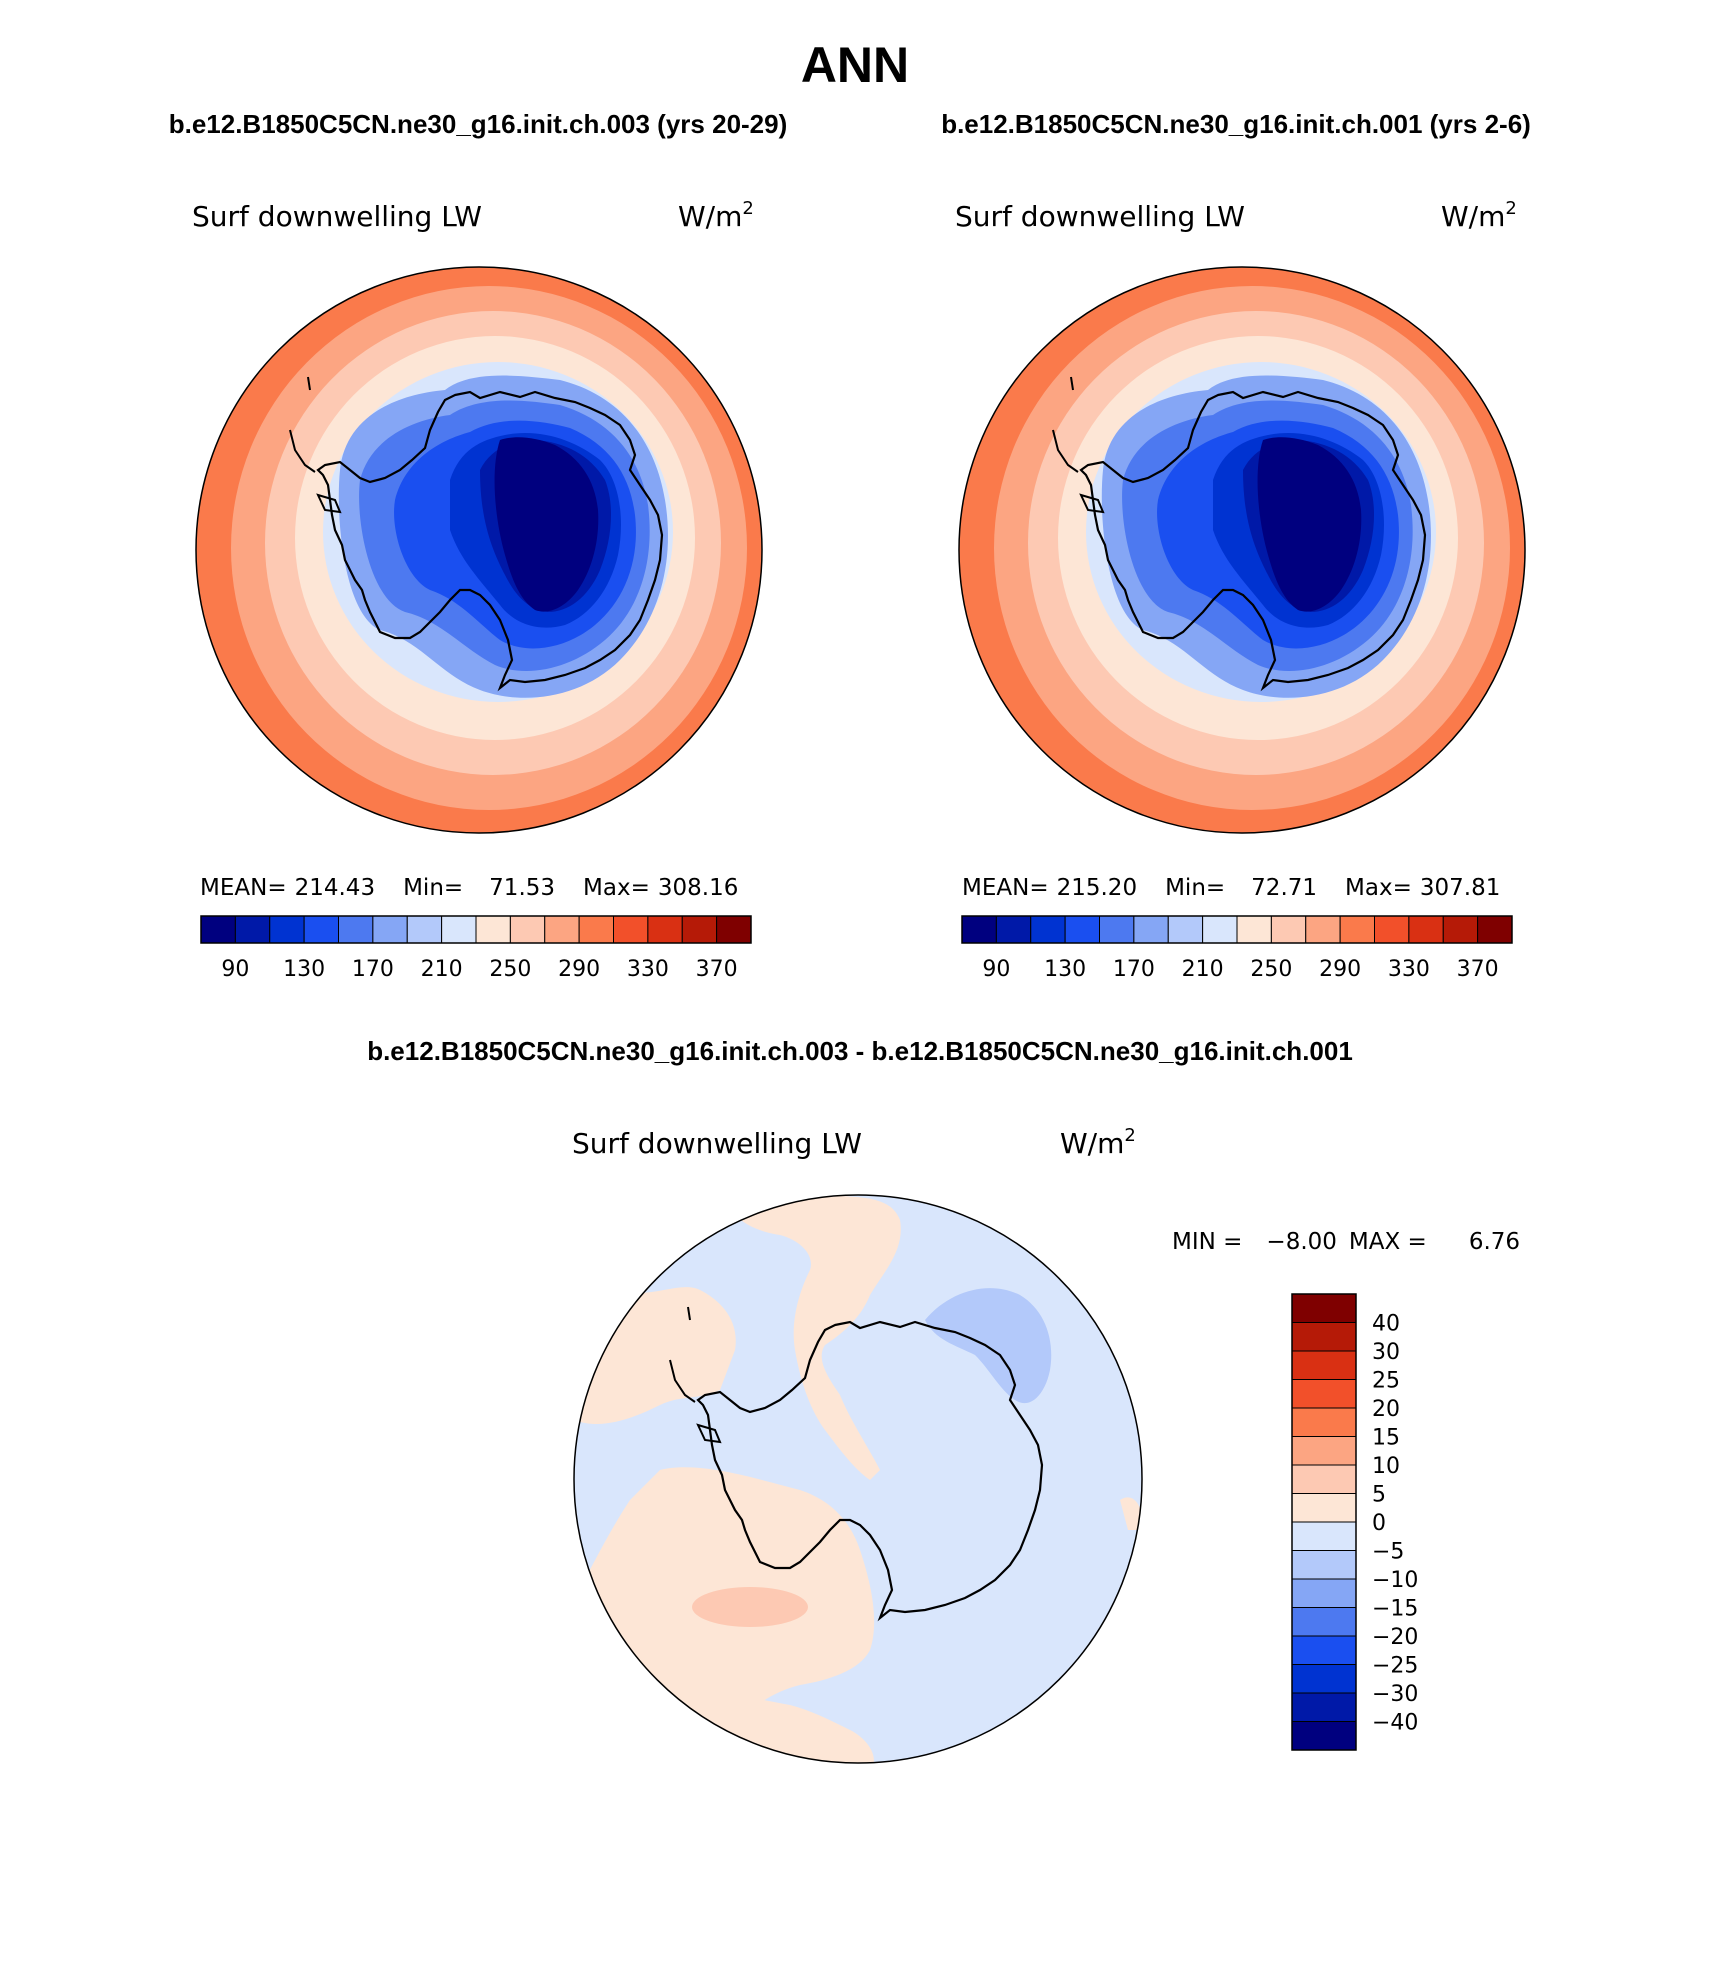 This screenshot has height=1972, width=1710. What do you see at coordinates (1340, 969) in the screenshot?
I see `right-colorbar-tick-label: 290` at bounding box center [1340, 969].